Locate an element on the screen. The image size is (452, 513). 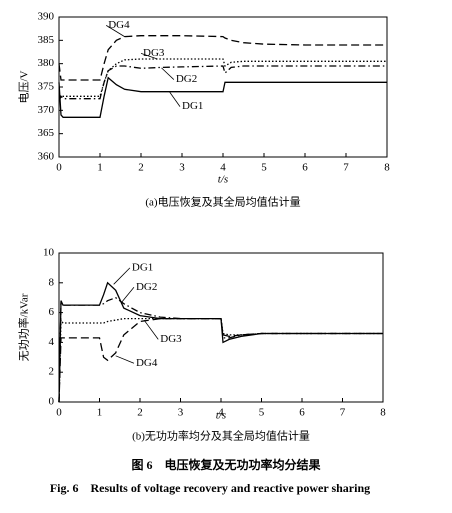
y-axis-label: 无功功率/kVar is located at coordinates (24, 327).